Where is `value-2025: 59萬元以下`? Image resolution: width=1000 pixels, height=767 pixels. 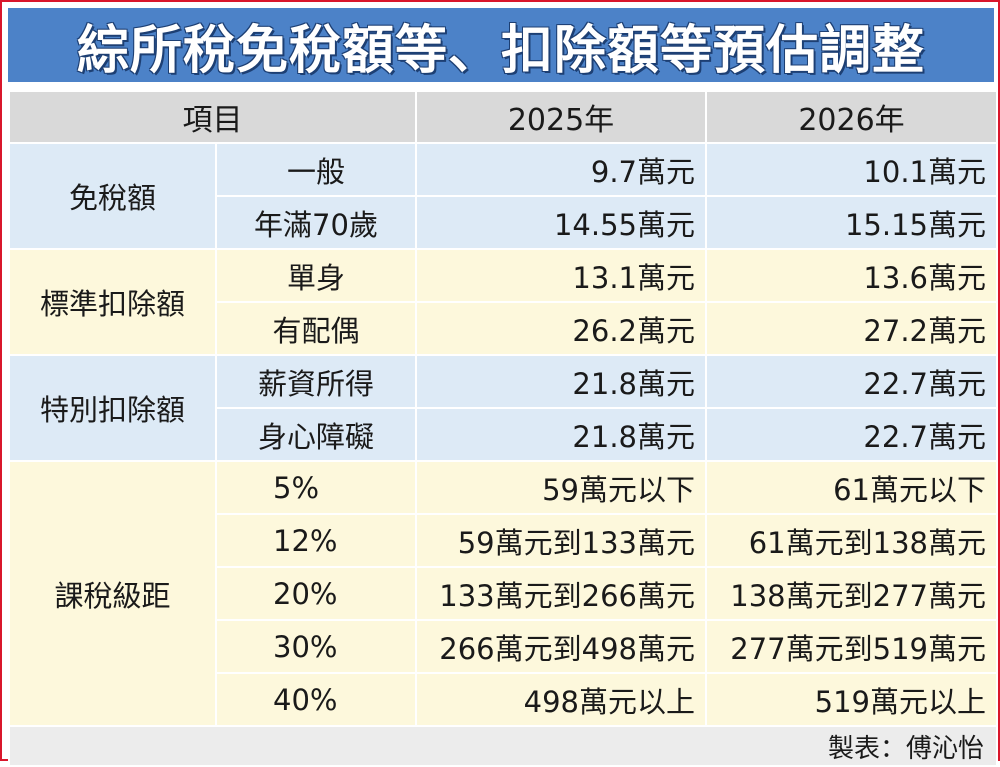 value-2025: 59萬元以下 is located at coordinates (561, 487).